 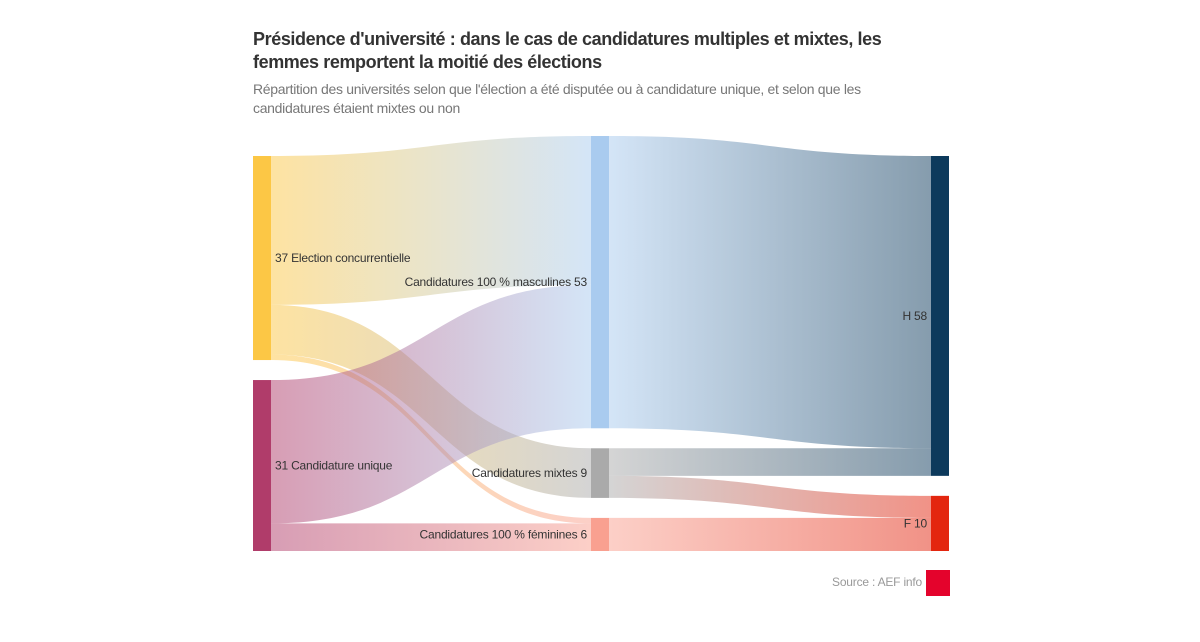 What do you see at coordinates (914, 316) in the screenshot?
I see `node-label-H: H 58` at bounding box center [914, 316].